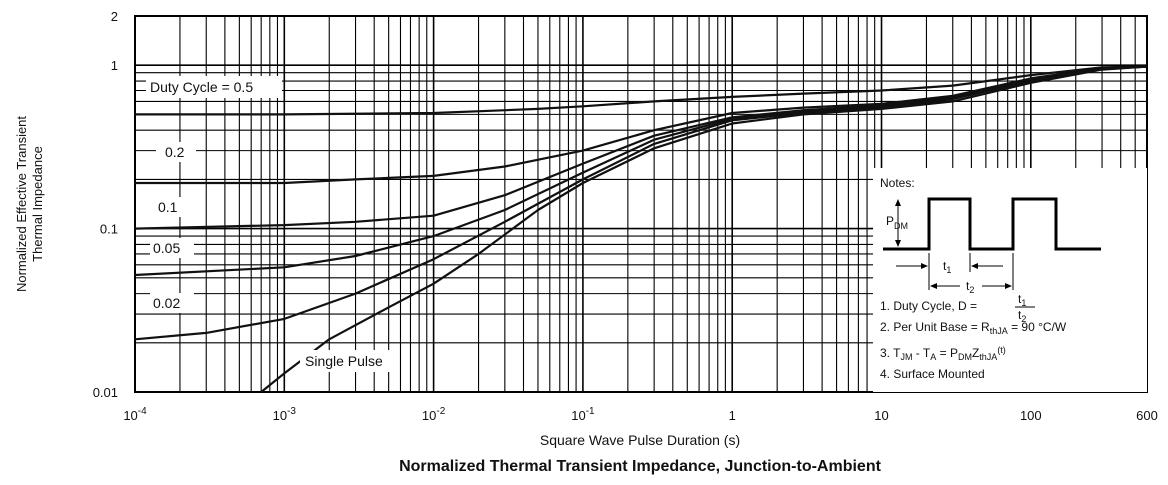 The width and height of the screenshot is (1168, 485). Describe the element at coordinates (970, 287) in the screenshot. I see `t2-label: t2` at that location.